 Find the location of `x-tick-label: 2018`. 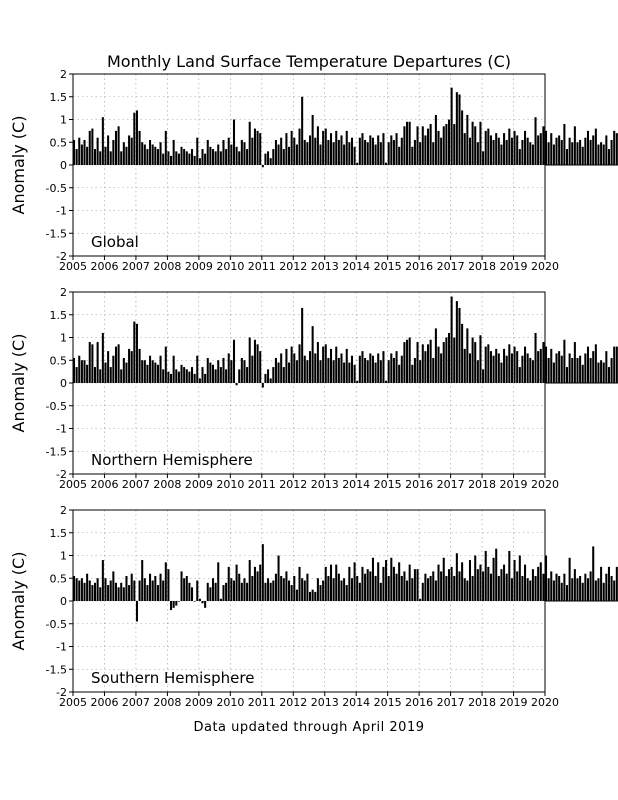

x-tick-label: 2018 is located at coordinates (482, 266).